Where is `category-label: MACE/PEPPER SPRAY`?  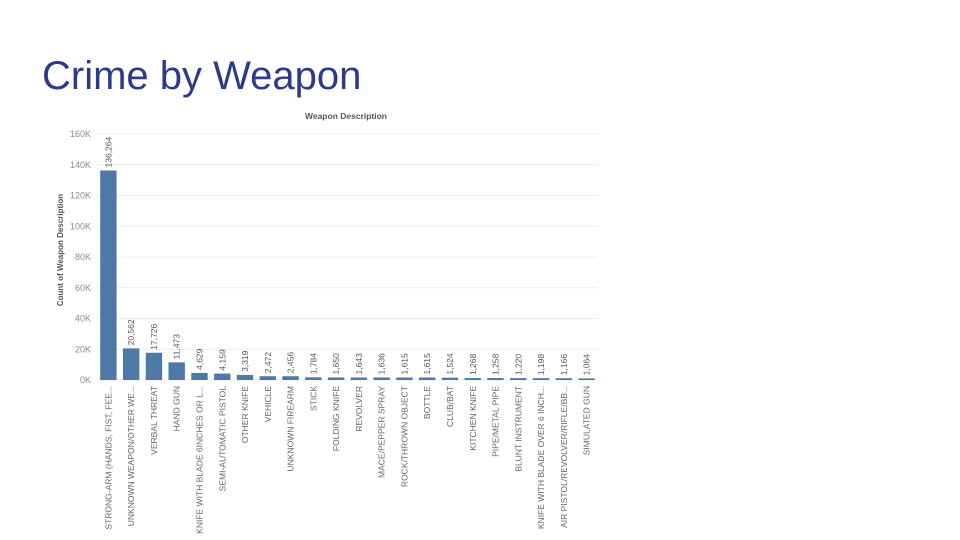
category-label: MACE/PEPPER SPRAY is located at coordinates (382, 432).